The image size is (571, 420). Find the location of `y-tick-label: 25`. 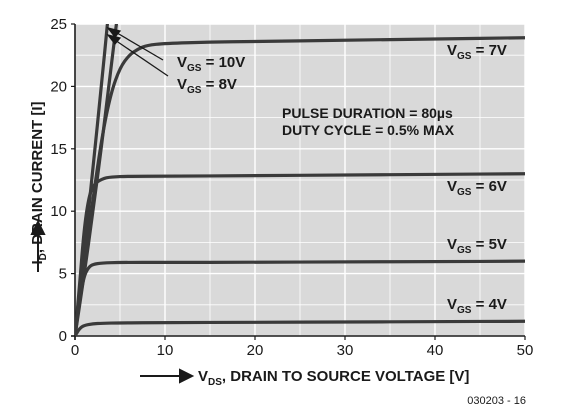

y-tick-label: 25 is located at coordinates (58, 24).